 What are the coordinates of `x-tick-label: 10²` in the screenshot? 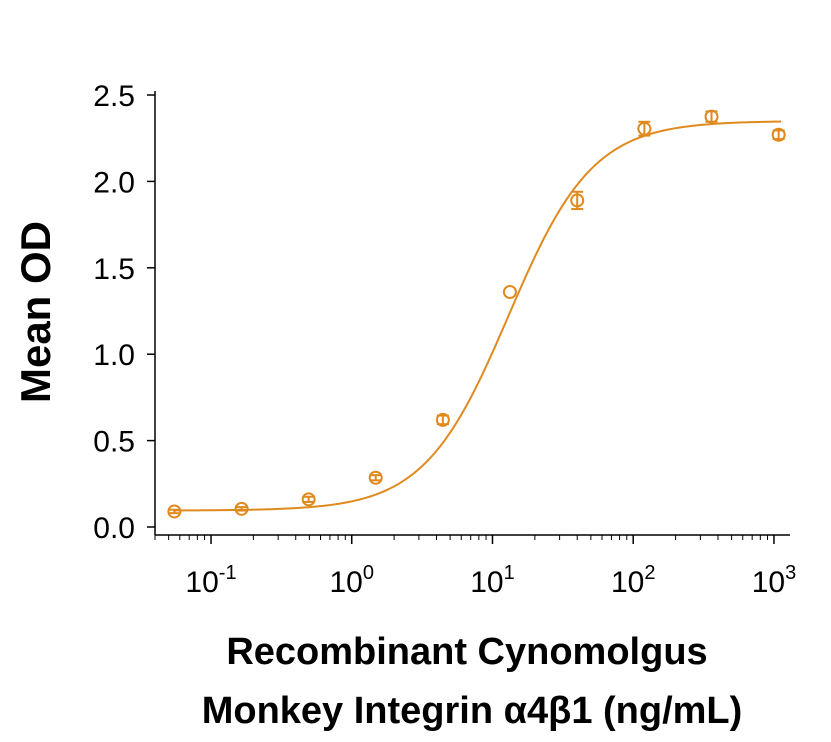 It's located at (633, 580).